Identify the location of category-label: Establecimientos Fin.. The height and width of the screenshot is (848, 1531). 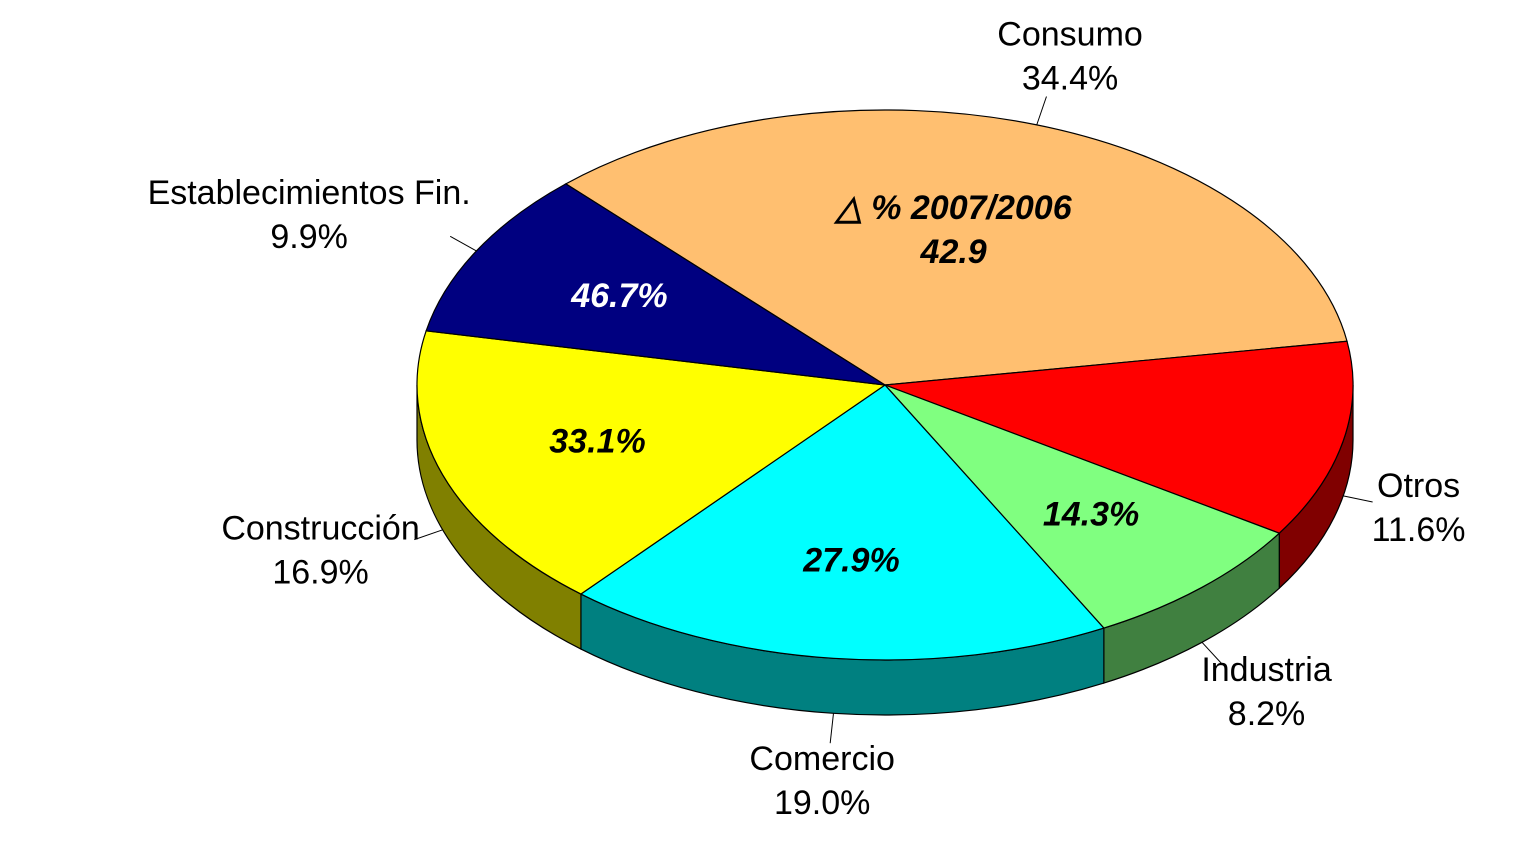
(309, 193).